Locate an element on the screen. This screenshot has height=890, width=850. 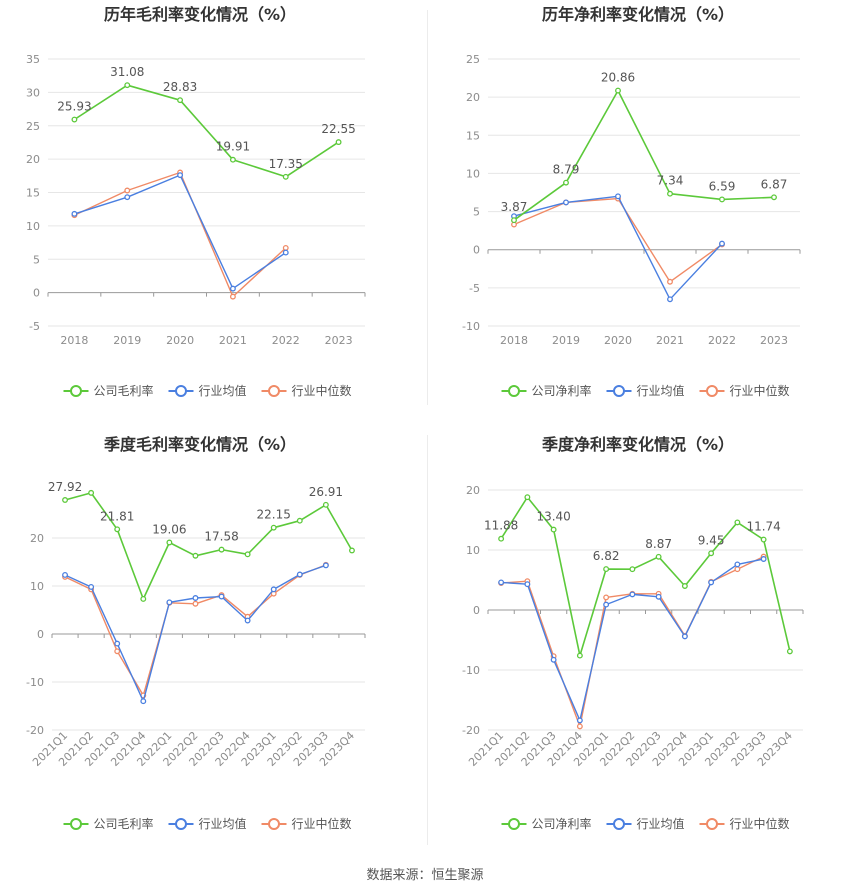
divider-bottom is located at coordinates (427, 640).